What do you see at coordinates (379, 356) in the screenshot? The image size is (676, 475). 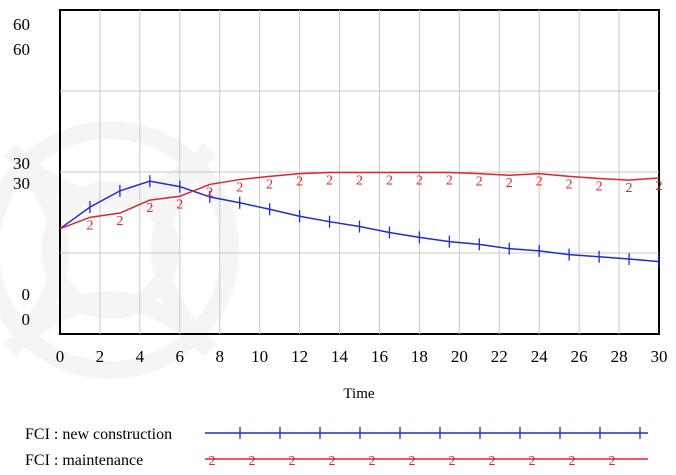 I see `x-tick-label: 16` at bounding box center [379, 356].